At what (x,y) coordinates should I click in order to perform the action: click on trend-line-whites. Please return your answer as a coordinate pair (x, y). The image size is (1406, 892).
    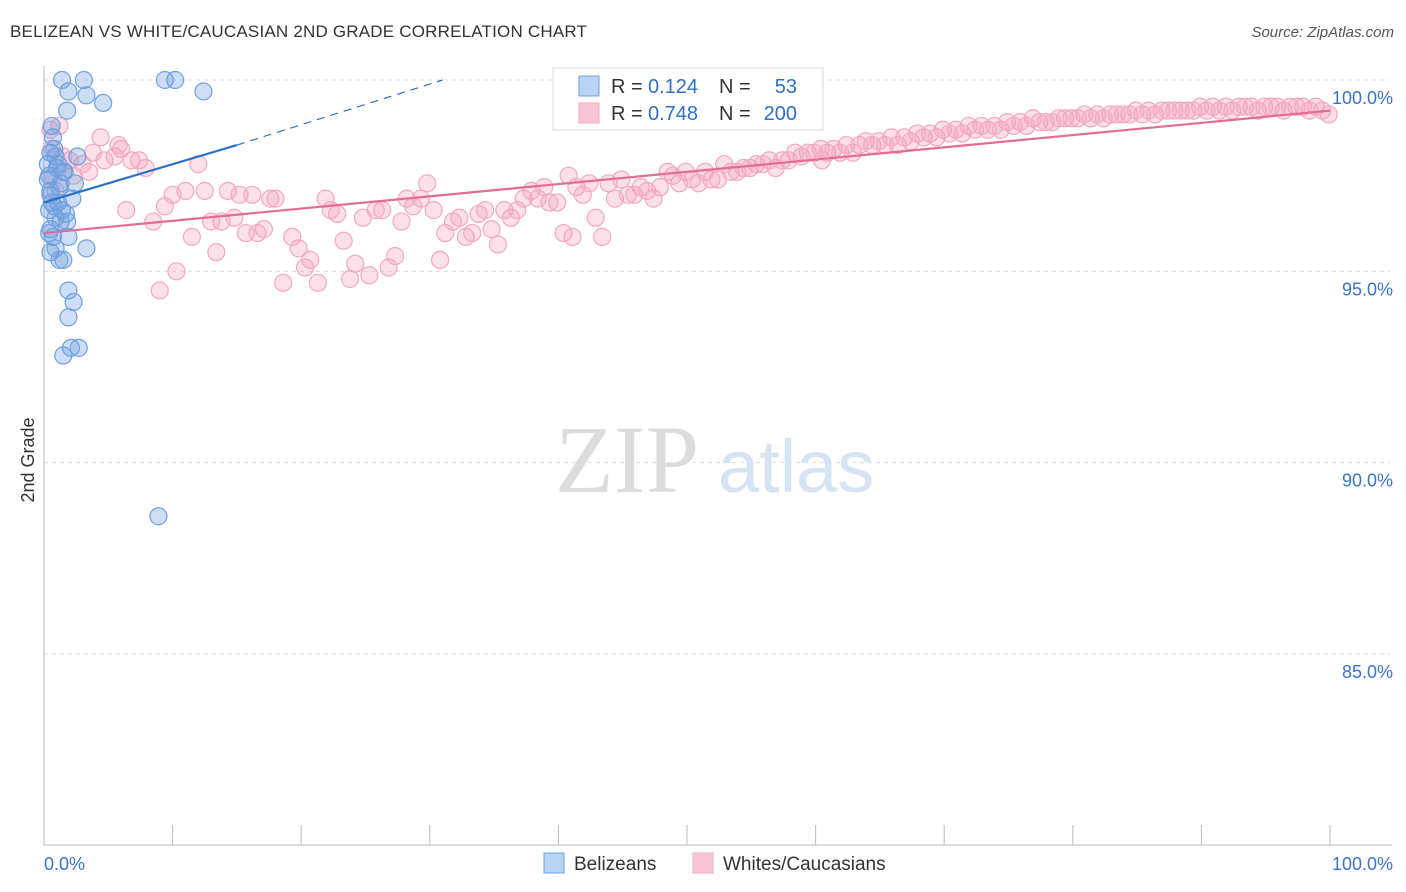
    Looking at the image, I should click on (687, 172).